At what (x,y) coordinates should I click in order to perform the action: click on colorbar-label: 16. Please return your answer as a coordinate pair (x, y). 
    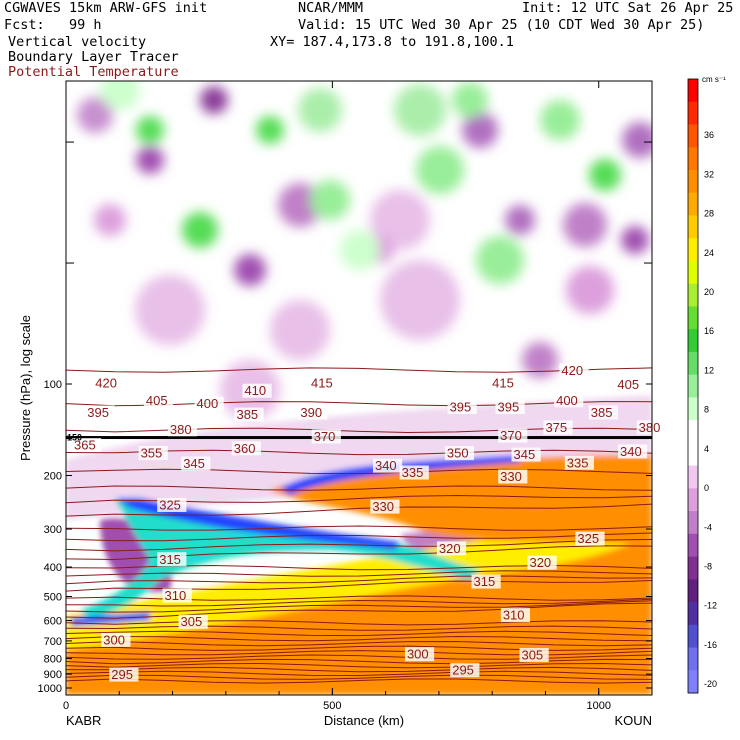
    Looking at the image, I should click on (709, 331).